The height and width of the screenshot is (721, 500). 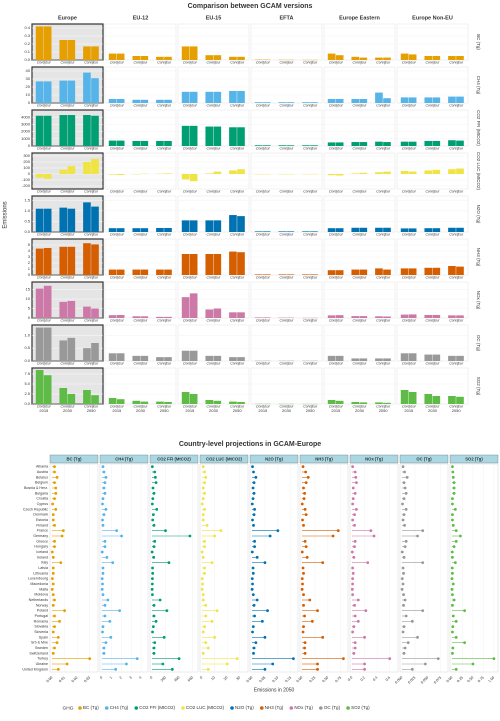 What do you see at coordinates (80, 708) in the screenshot?
I see `legend-dot` at bounding box center [80, 708].